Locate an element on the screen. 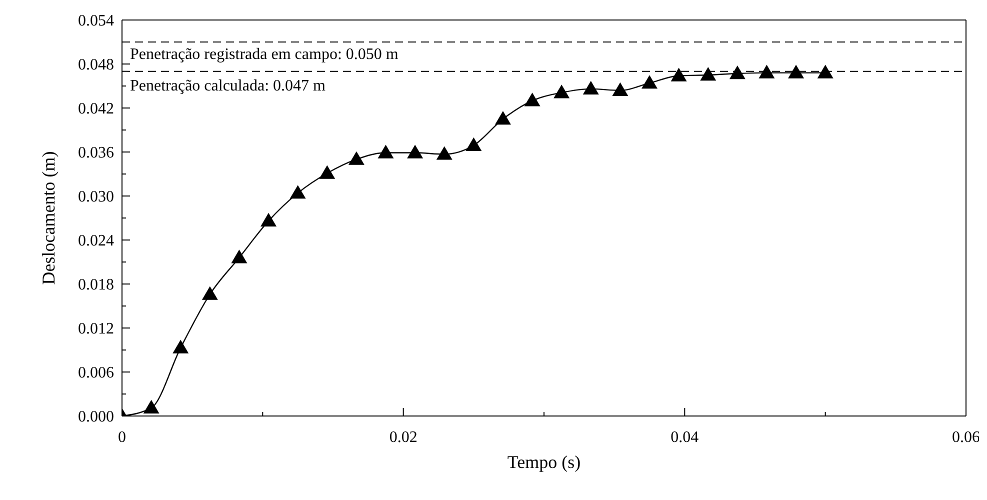  x-axis-title: Tempo (s) is located at coordinates (544, 462).